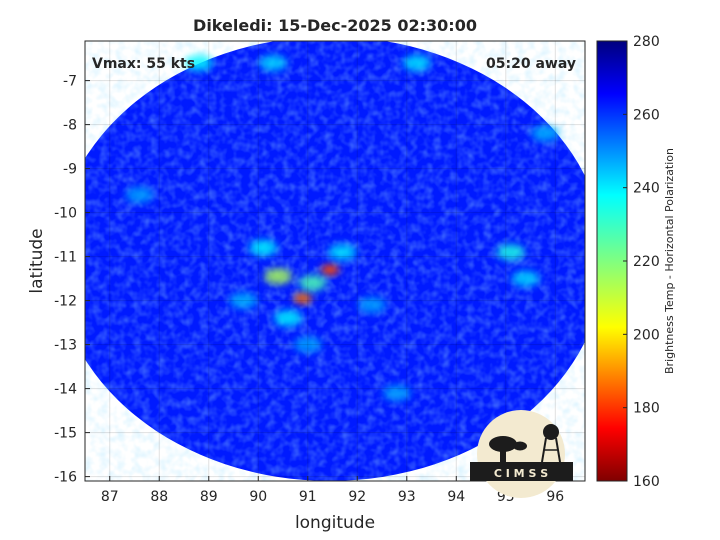 The width and height of the screenshot is (720, 540). I want to click on colorbar, so click(612, 261).